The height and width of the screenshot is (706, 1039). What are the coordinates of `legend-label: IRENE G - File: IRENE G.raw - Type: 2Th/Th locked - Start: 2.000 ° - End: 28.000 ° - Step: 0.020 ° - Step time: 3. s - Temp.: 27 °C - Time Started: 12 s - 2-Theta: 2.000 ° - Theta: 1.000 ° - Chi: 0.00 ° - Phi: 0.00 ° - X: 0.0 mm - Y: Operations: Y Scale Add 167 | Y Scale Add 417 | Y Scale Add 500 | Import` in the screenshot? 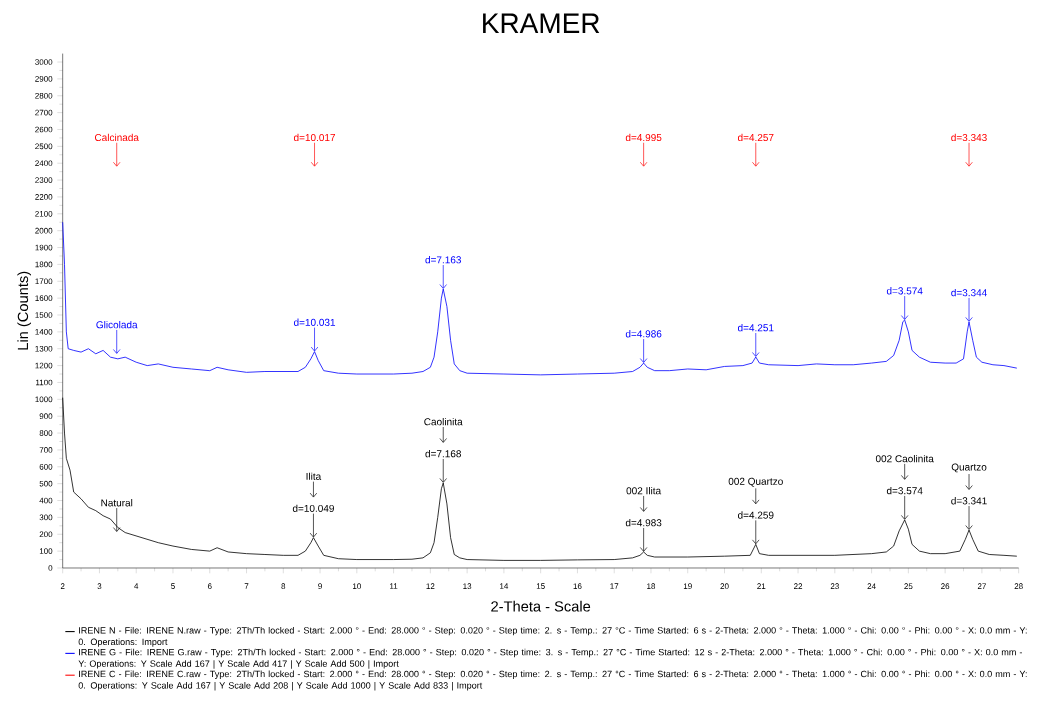 It's located at (550, 658).